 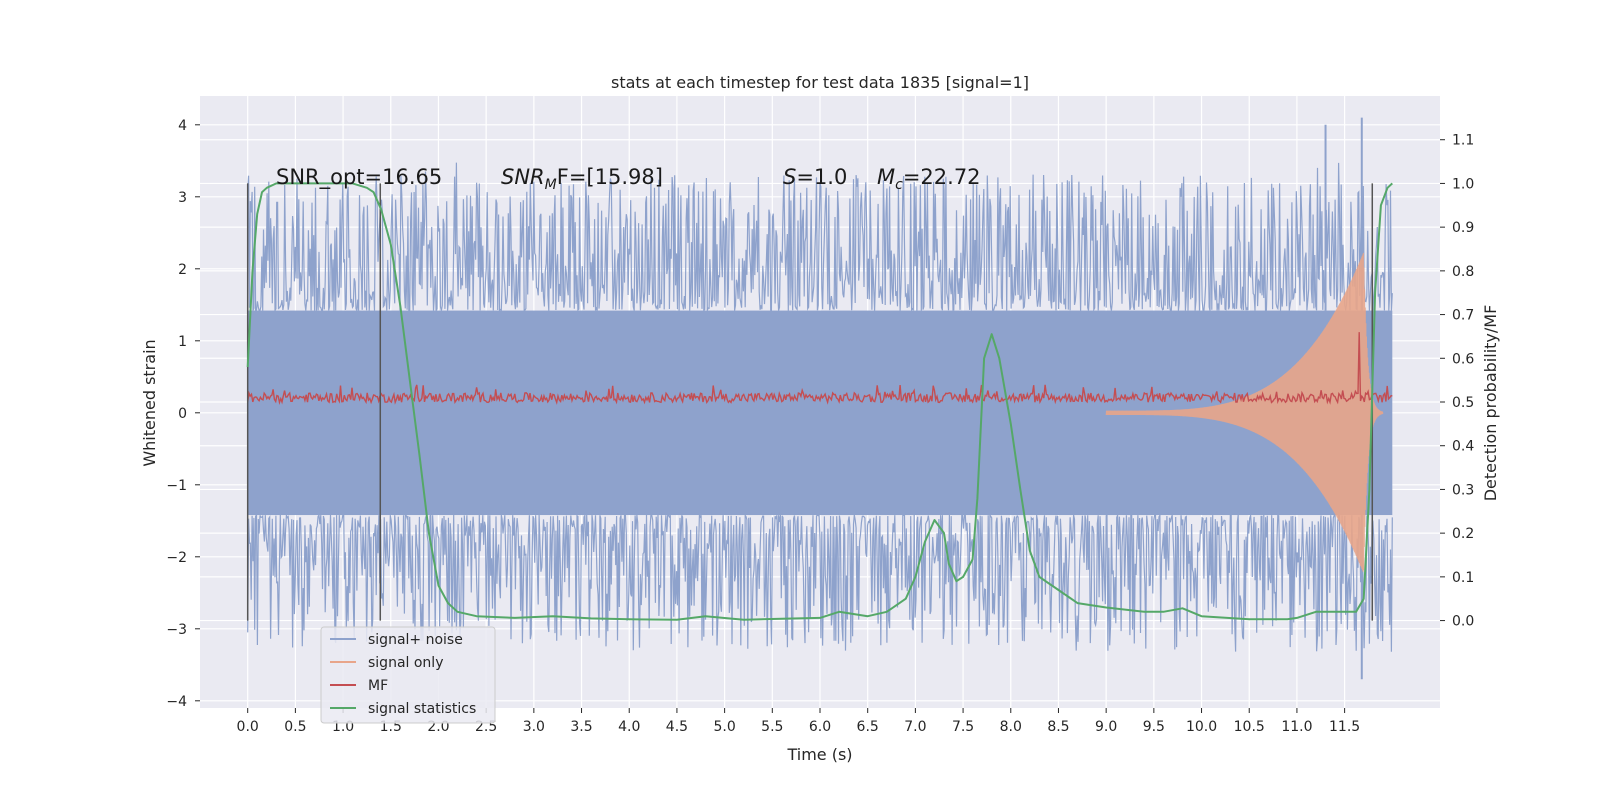 I want to click on y-tick-label: 3, so click(x=182, y=198).